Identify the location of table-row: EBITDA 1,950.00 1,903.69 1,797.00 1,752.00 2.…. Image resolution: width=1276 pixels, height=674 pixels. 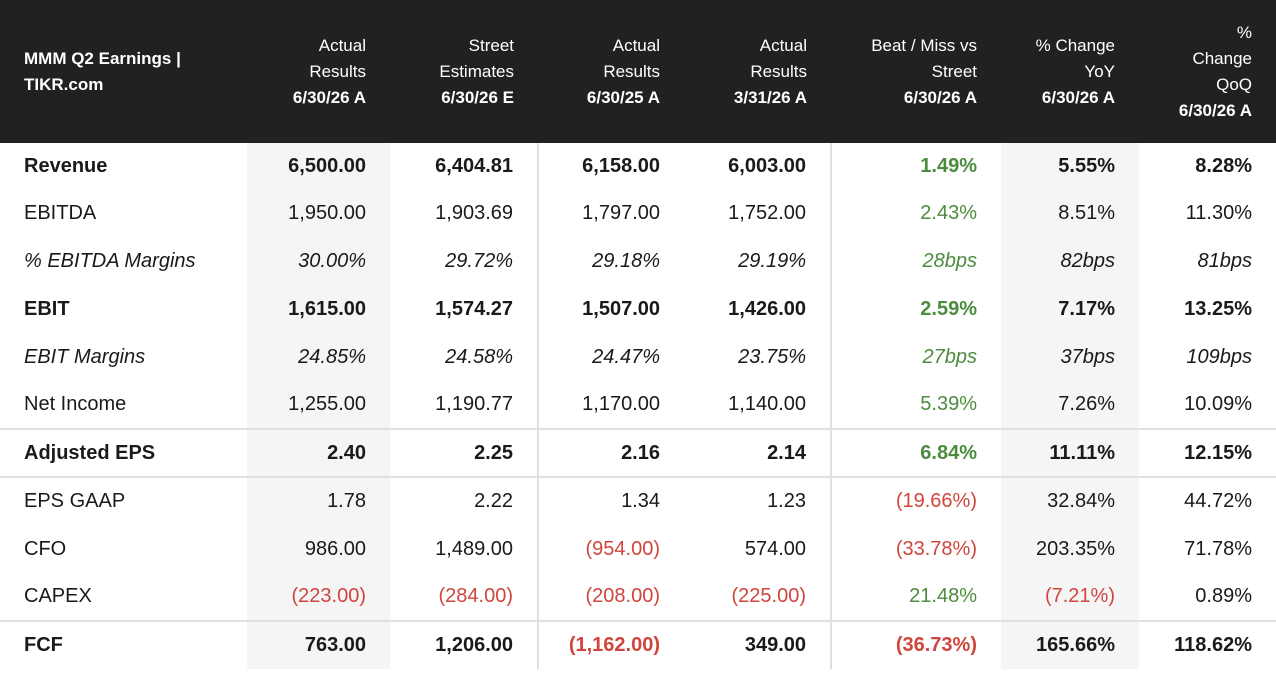
(638, 213).